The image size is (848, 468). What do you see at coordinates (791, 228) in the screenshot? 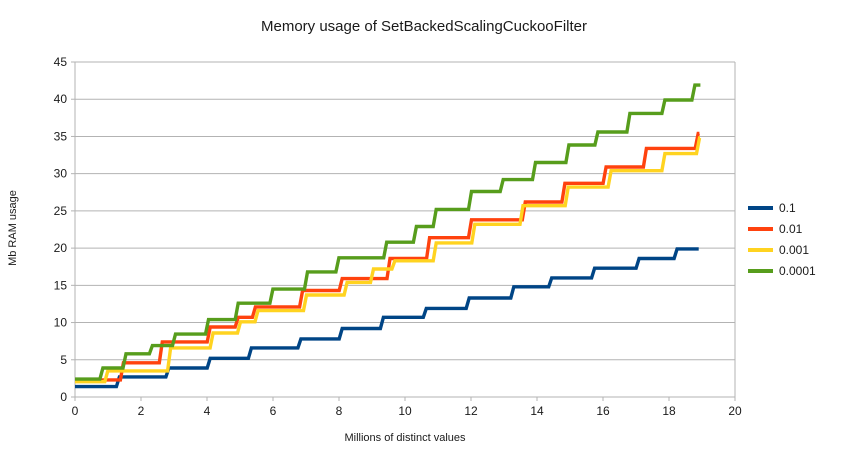
I see `legend-label: 0.01` at bounding box center [791, 228].